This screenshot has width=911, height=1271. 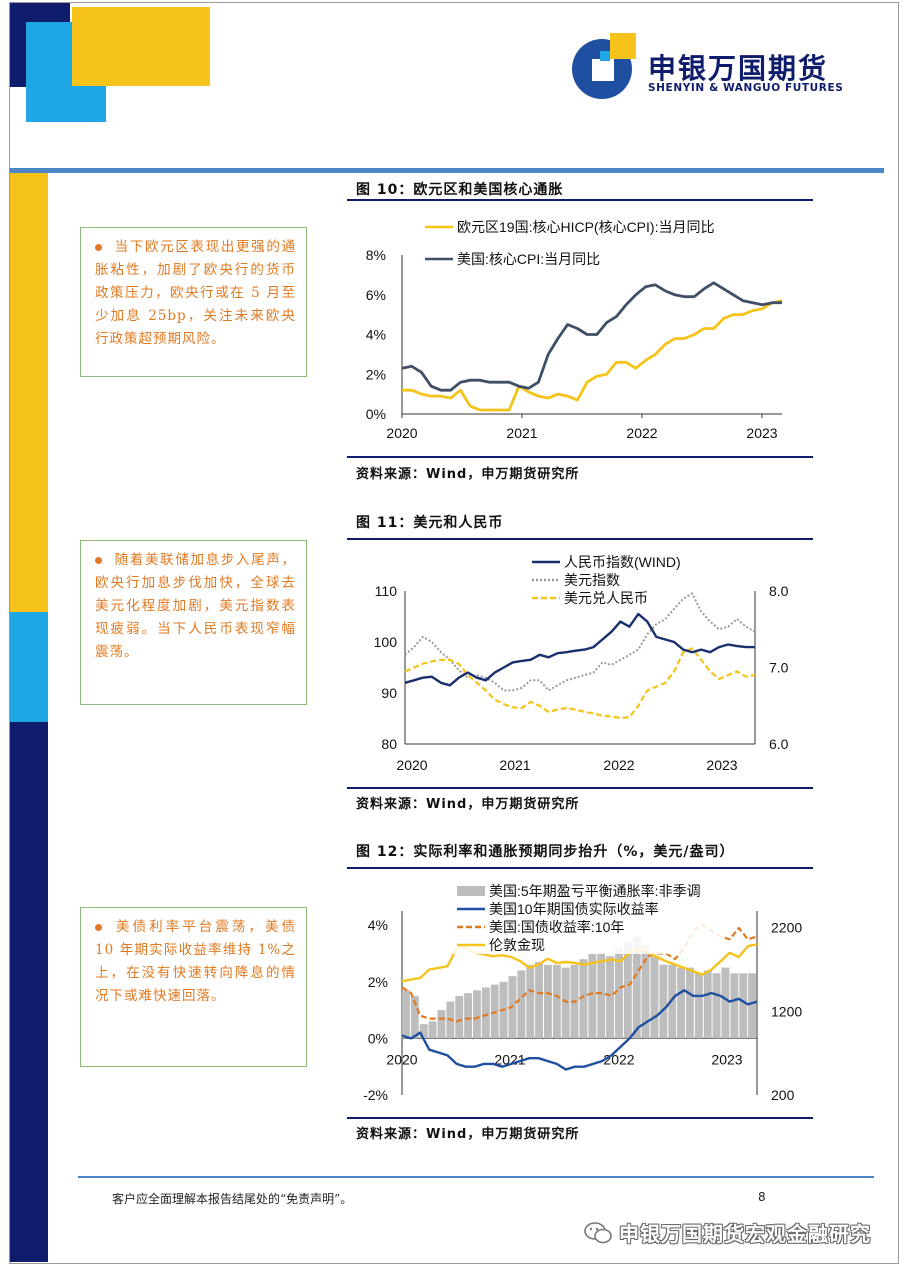 What do you see at coordinates (468, 804) in the screenshot?
I see `figure-11-source: 资料来源：Wind，申万期货研究所` at bounding box center [468, 804].